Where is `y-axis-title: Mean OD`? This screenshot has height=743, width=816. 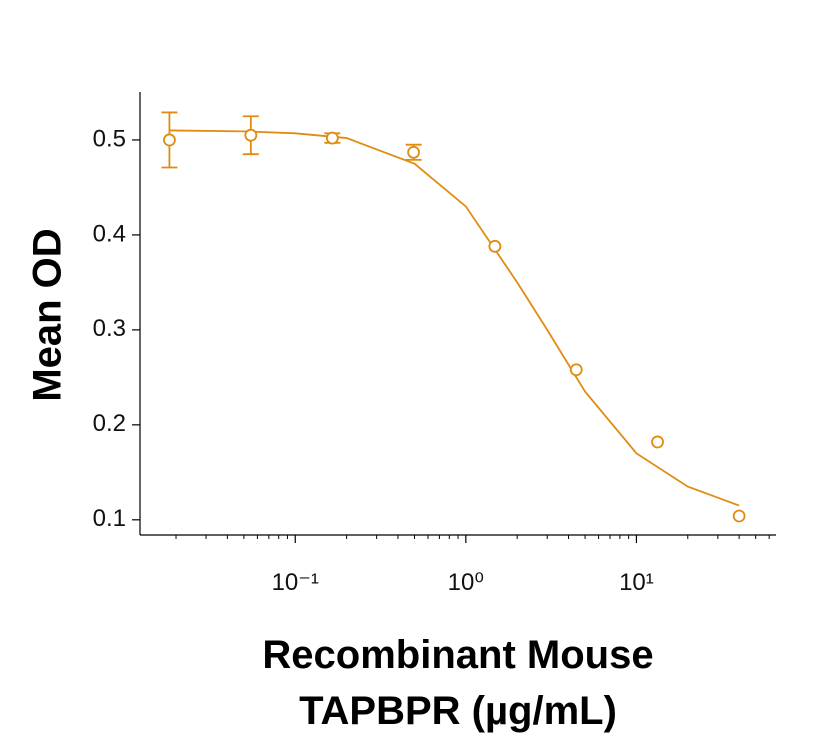
y-axis-title: Mean OD is located at coordinates (48, 314).